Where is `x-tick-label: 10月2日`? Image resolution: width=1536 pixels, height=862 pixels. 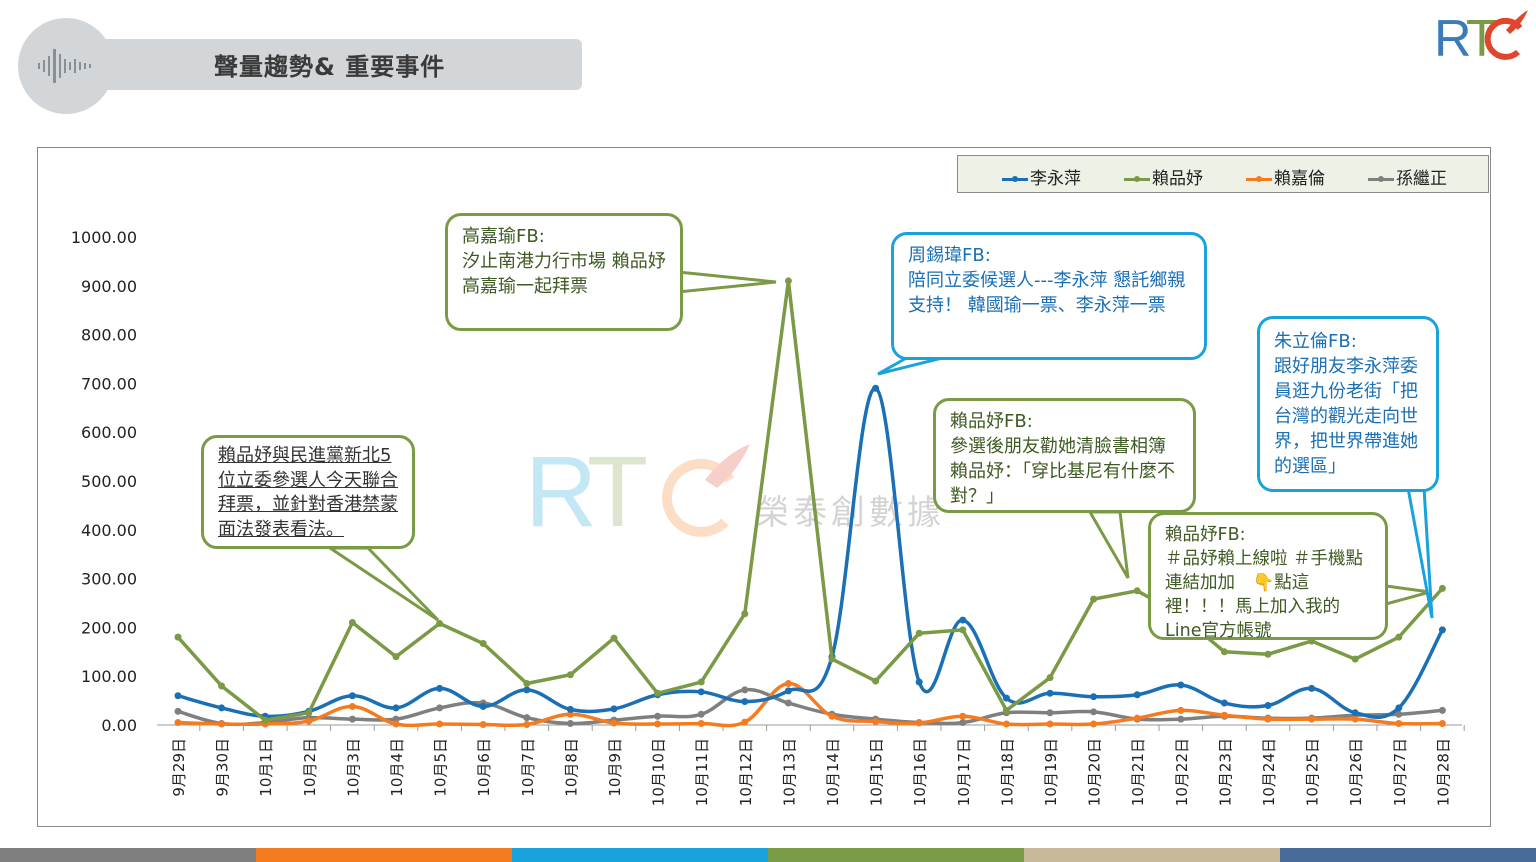 x-tick-label: 10月2日 is located at coordinates (310, 767).